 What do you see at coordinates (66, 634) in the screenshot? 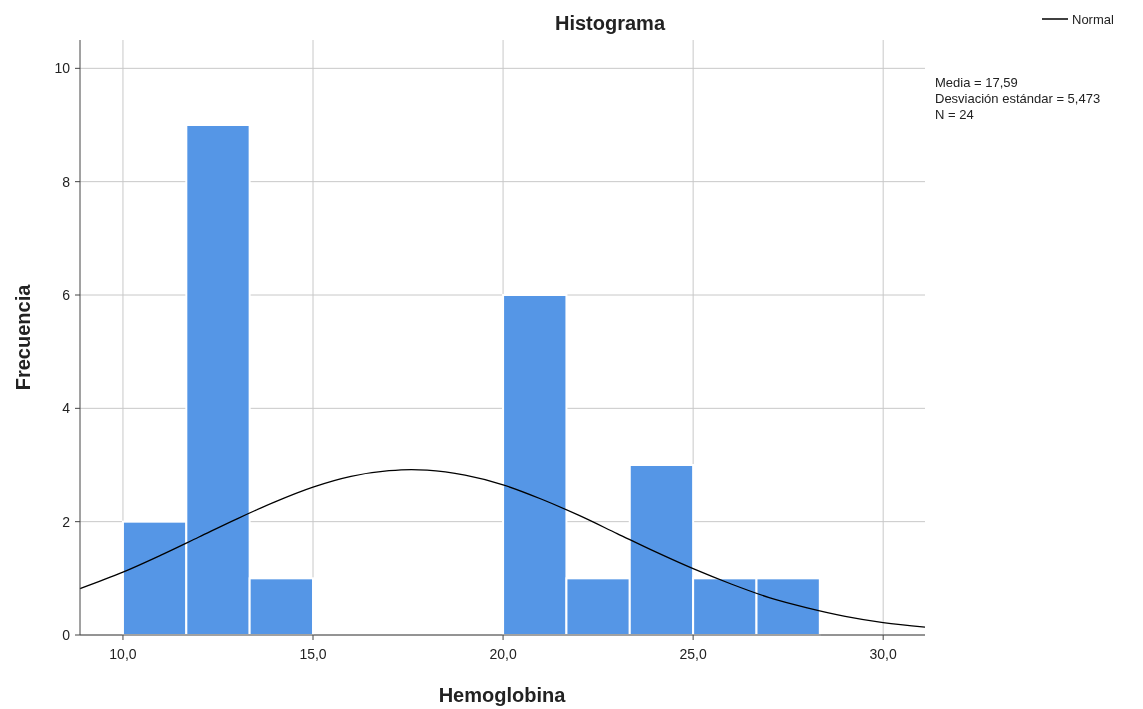
I see `y-tick-label: 0` at bounding box center [66, 634].